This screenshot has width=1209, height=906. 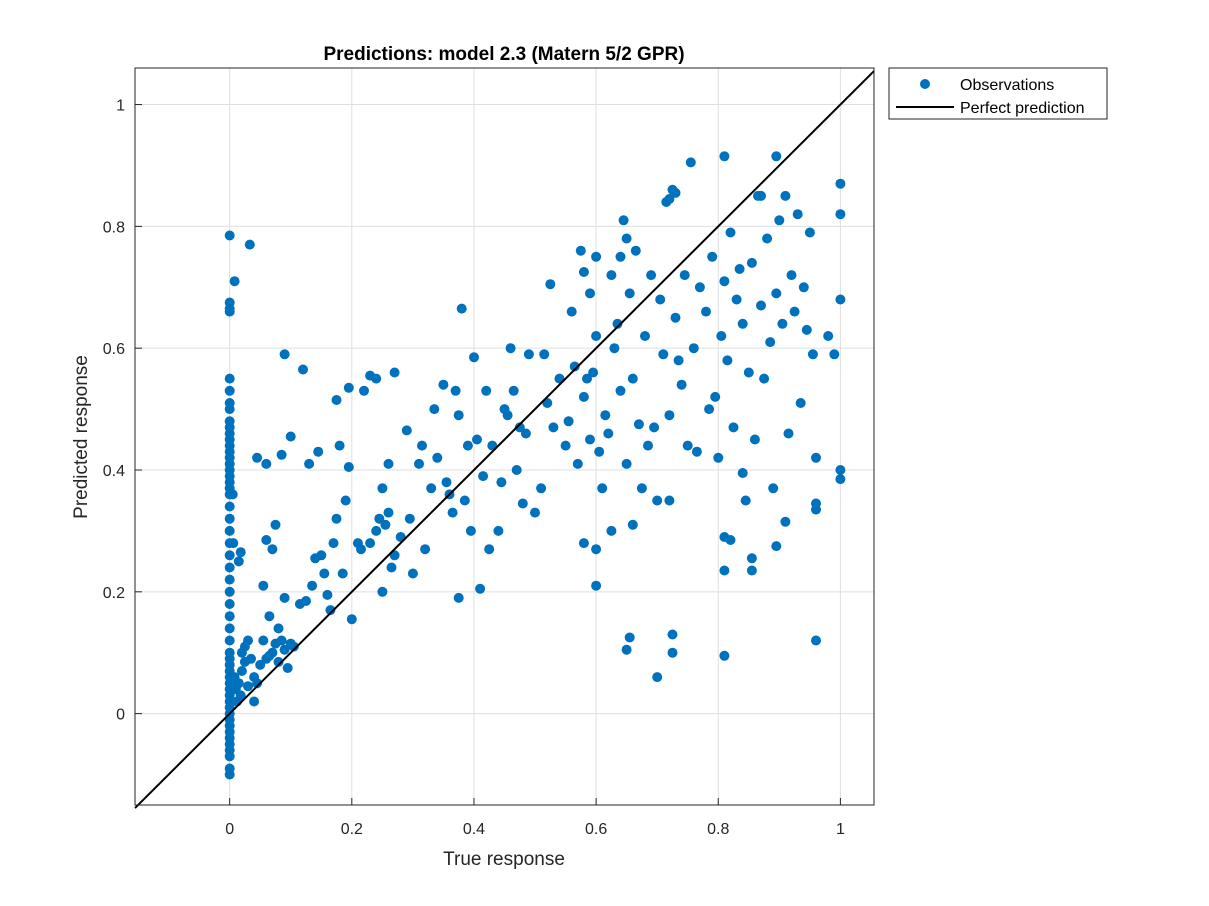 I want to click on y-tick-label: 0.6, so click(x=114, y=349).